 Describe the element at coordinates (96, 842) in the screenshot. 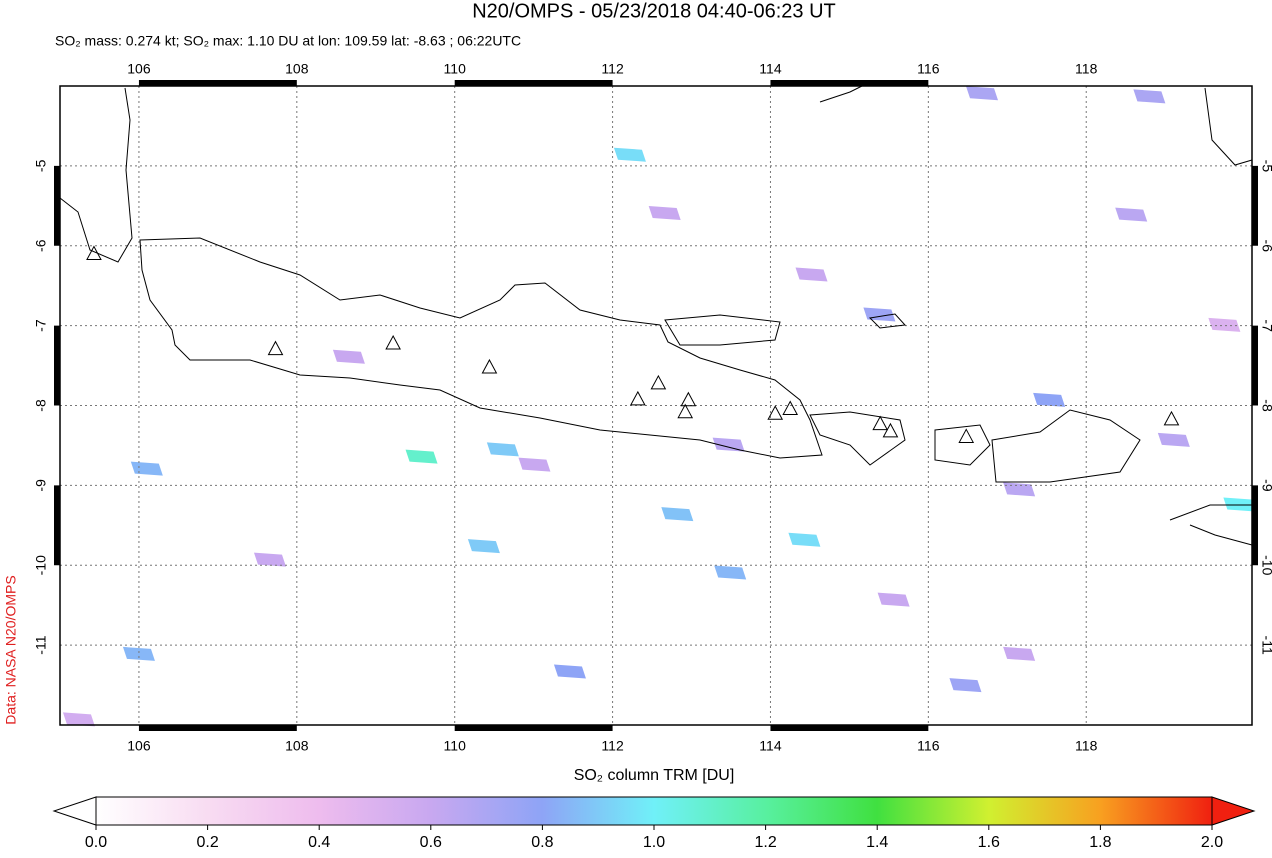

I see `colorbar-tick-label: 0.0` at that location.